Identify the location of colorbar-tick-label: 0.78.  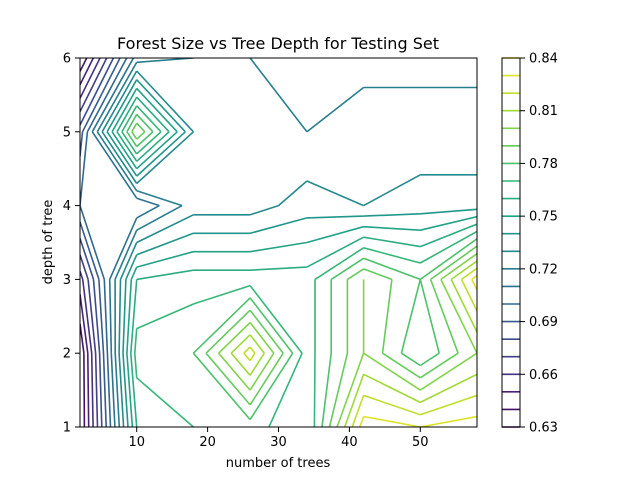
(543, 164).